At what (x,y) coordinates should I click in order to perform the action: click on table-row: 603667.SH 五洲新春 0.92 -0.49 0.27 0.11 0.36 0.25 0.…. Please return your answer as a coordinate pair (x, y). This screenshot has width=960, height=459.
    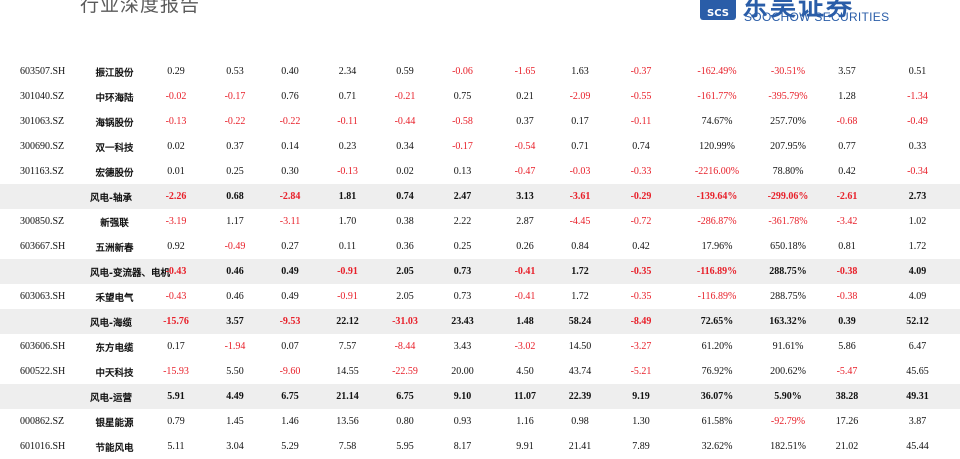
    Looking at the image, I should click on (480, 246).